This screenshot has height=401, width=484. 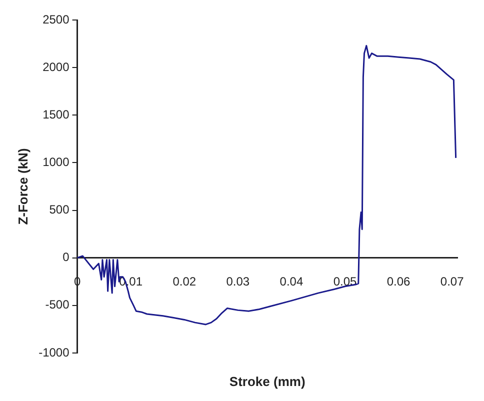 What do you see at coordinates (54, 352) in the screenshot?
I see `y-tick-label: -1000` at bounding box center [54, 352].